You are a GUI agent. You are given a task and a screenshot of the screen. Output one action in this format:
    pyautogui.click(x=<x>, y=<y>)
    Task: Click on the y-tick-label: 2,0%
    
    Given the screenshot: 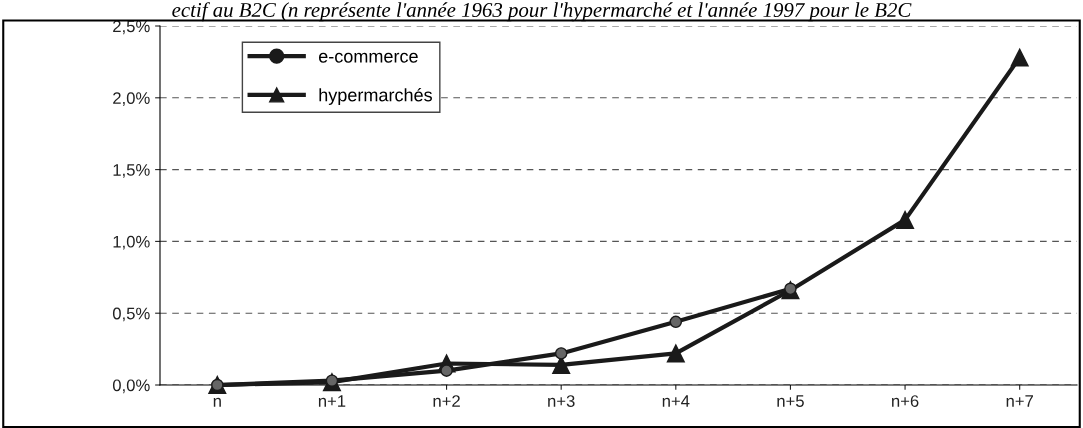 What is the action you would take?
    pyautogui.click(x=131, y=99)
    